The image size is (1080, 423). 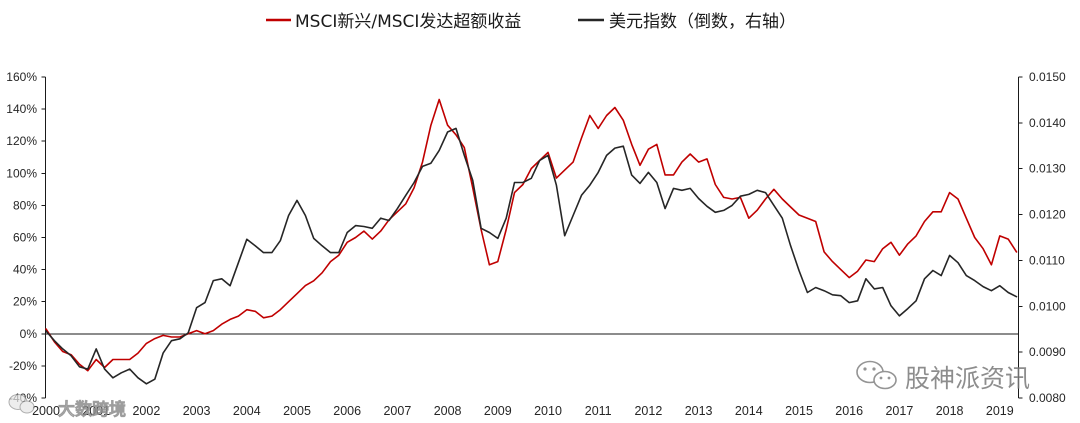 What do you see at coordinates (21, 141) in the screenshot?
I see `y-left-tick-label: 120%` at bounding box center [21, 141].